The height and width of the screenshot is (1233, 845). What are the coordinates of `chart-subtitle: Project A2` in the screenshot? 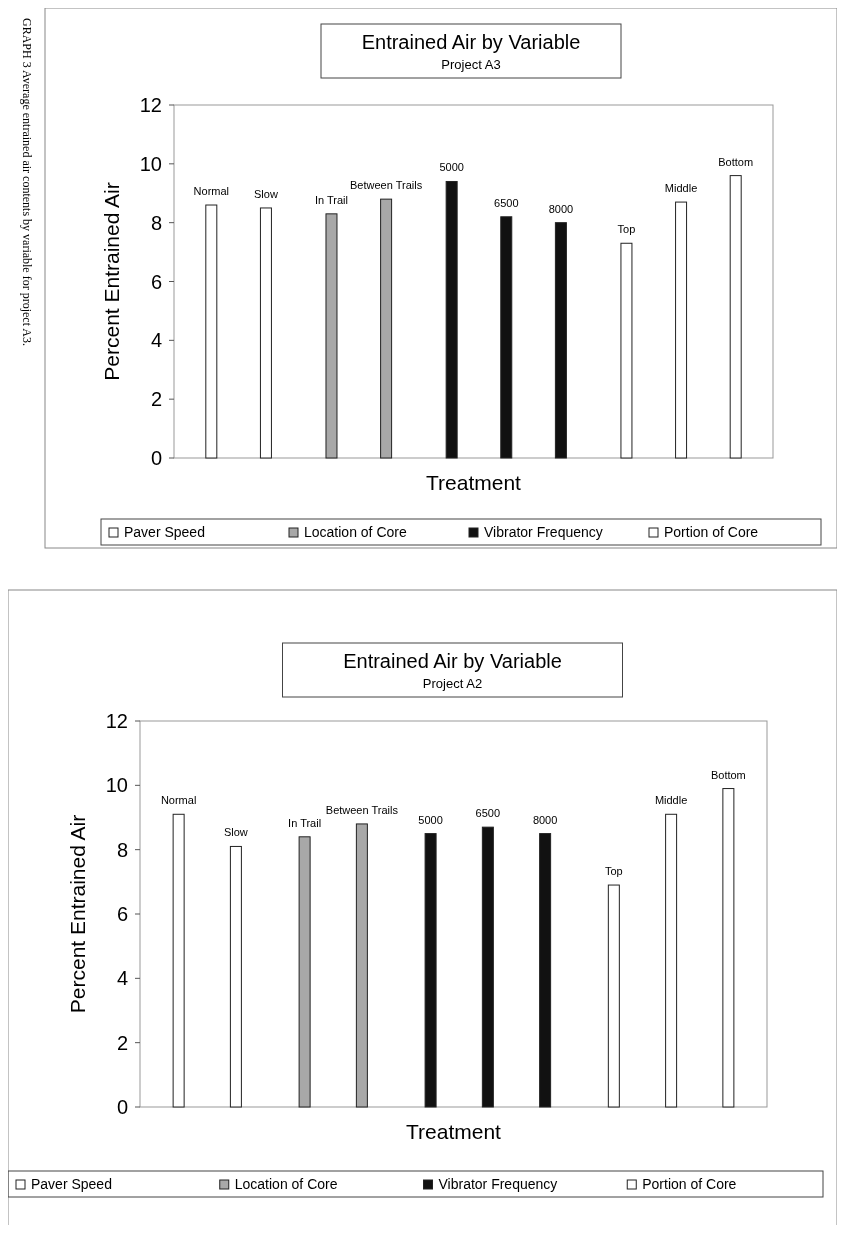 It's located at (452, 683).